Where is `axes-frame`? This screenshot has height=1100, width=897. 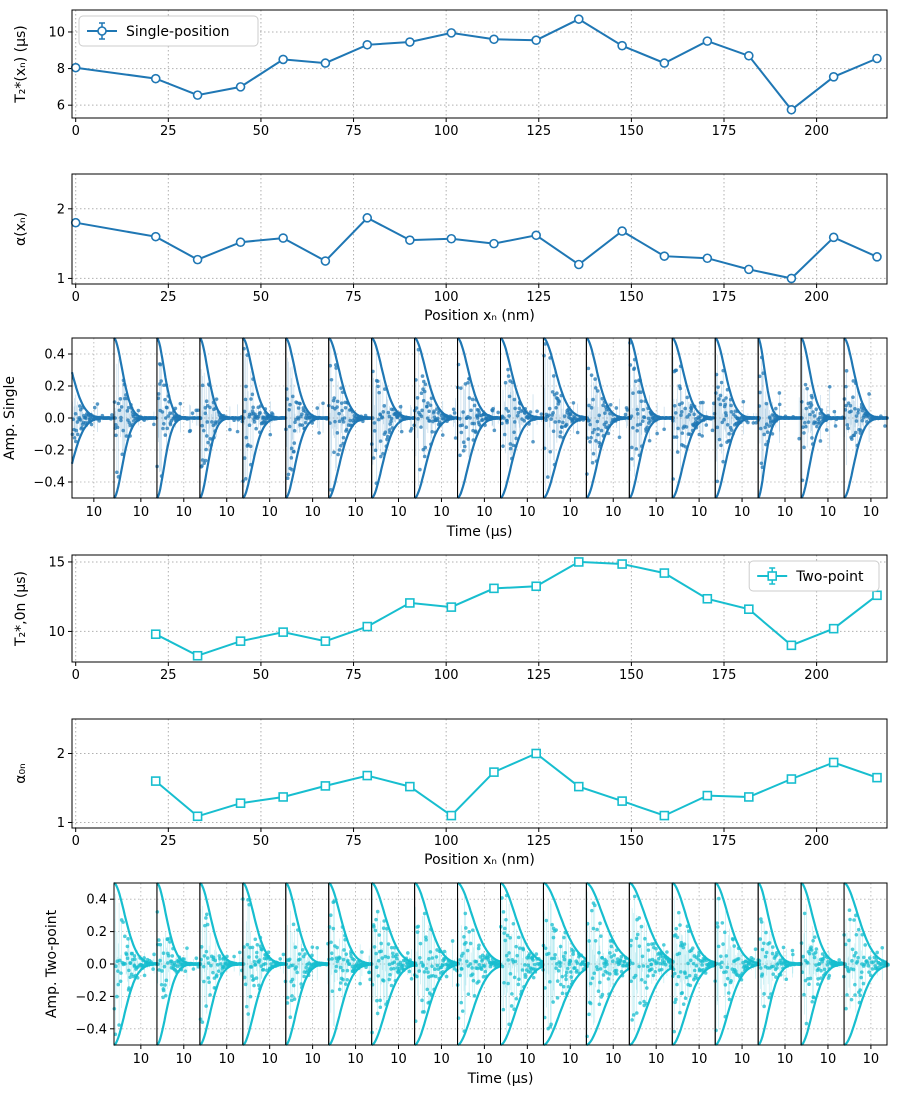 axes-frame is located at coordinates (479, 229).